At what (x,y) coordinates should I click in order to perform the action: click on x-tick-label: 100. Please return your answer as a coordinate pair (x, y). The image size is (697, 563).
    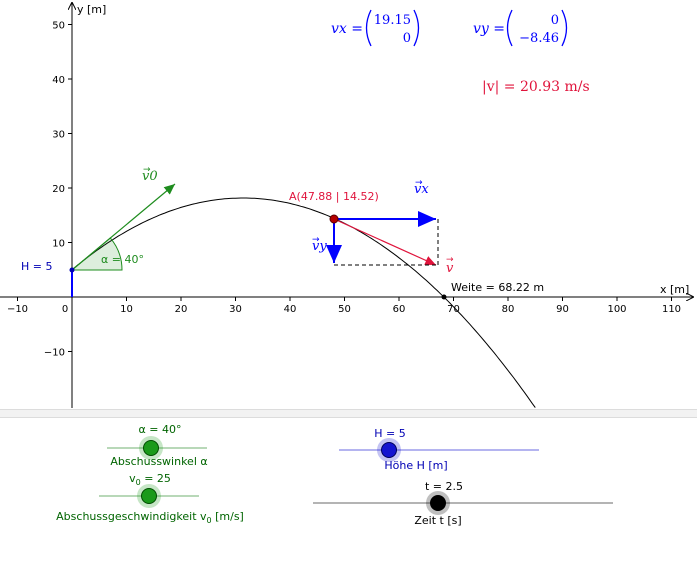
    Looking at the image, I should click on (616, 309).